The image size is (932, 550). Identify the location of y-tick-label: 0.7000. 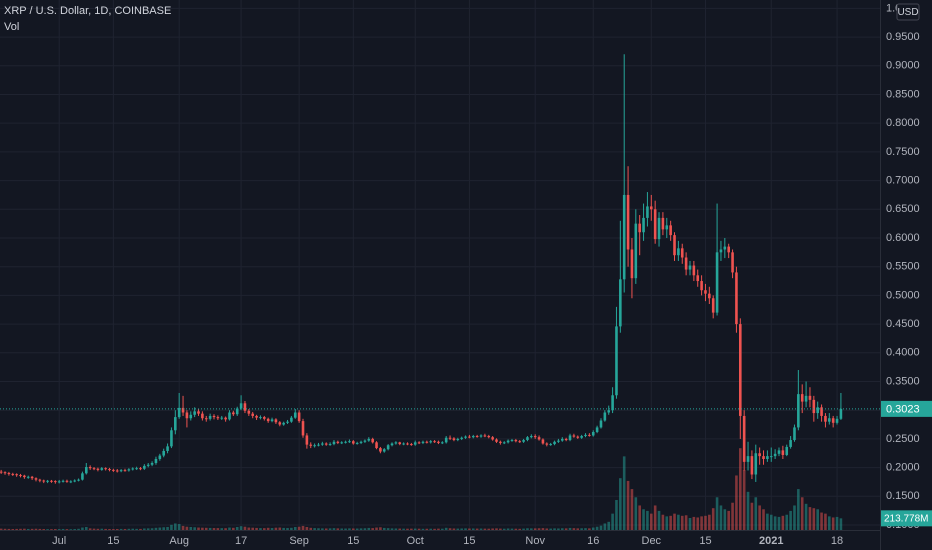
(903, 180).